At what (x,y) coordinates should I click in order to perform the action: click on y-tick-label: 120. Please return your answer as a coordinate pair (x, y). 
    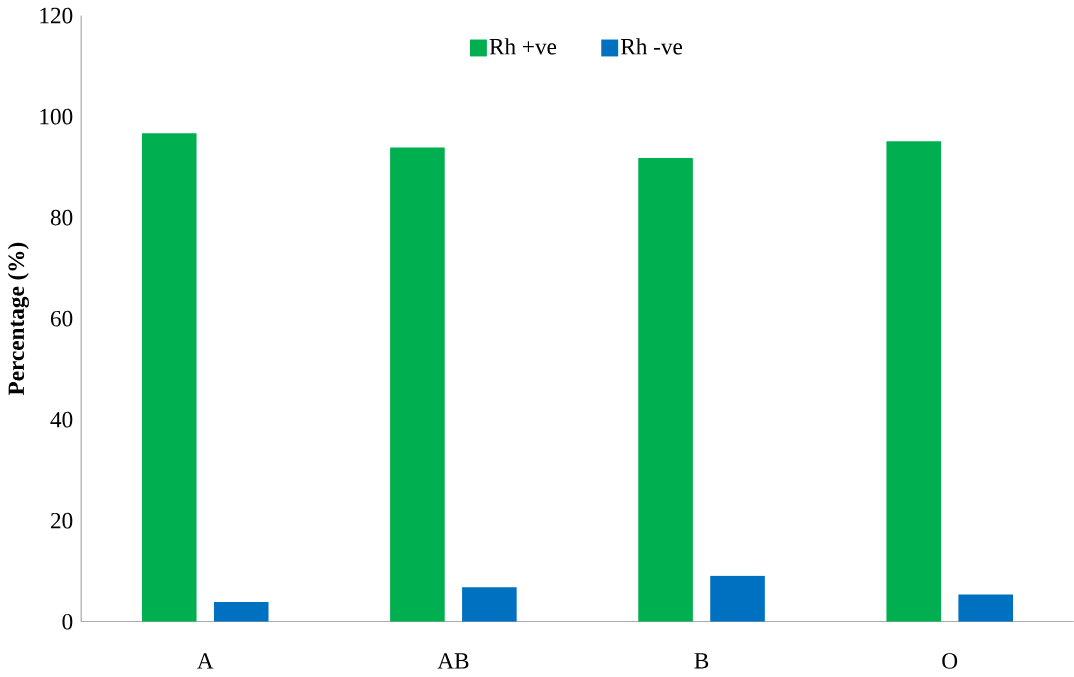
    Looking at the image, I should click on (56, 15).